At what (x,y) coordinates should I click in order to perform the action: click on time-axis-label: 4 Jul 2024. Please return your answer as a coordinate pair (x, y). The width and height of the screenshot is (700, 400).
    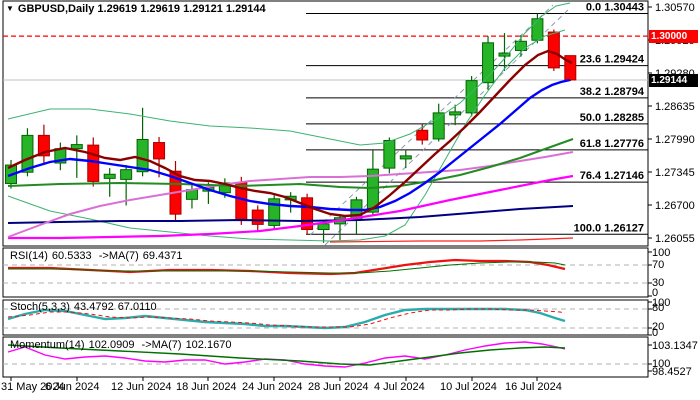
    Looking at the image, I should click on (399, 387).